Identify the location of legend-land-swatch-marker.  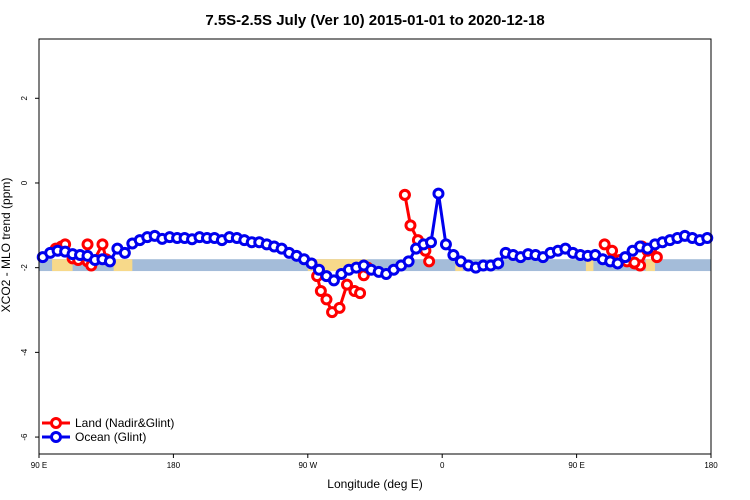
(56, 423).